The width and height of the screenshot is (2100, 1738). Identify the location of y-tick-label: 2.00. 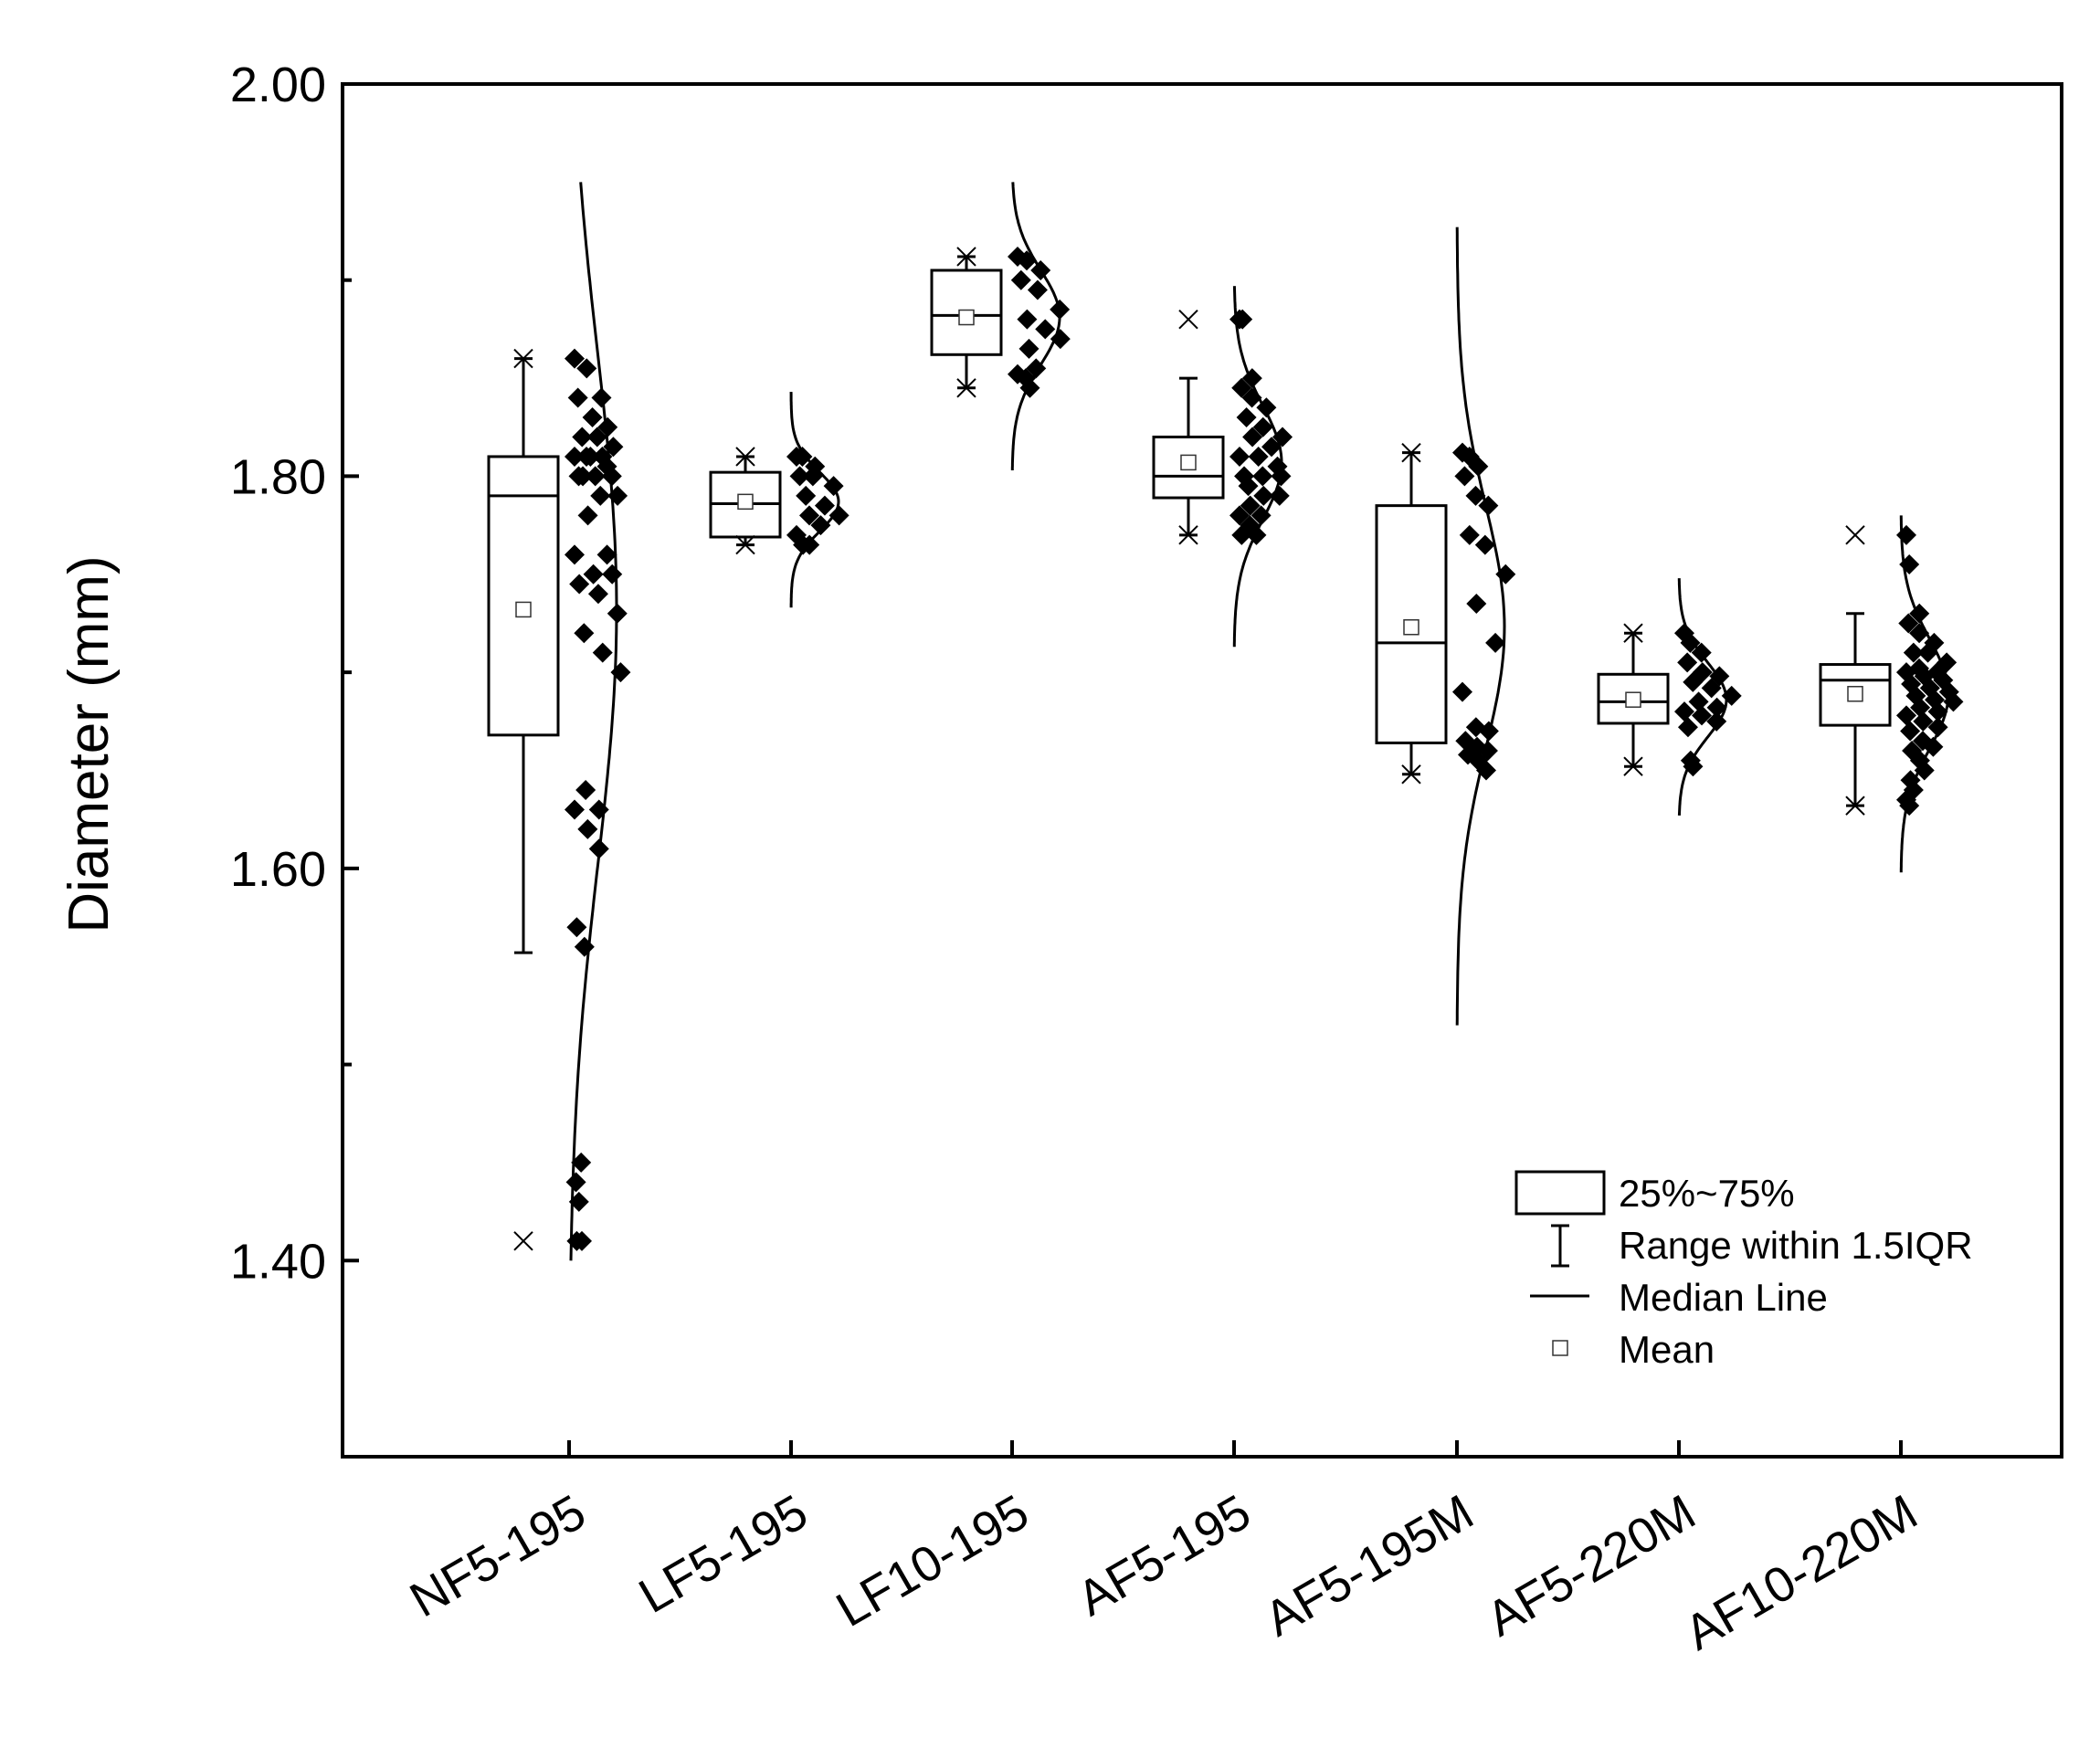
(278, 85).